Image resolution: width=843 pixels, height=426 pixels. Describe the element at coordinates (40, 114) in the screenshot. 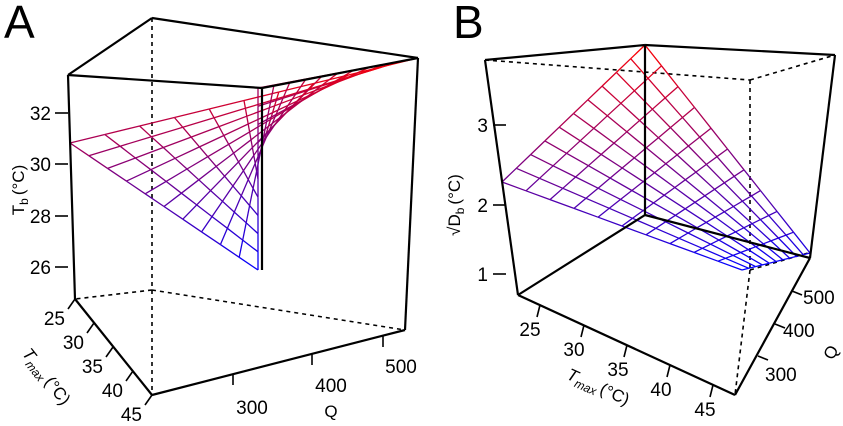

I see `z-tick-label: 32` at that location.